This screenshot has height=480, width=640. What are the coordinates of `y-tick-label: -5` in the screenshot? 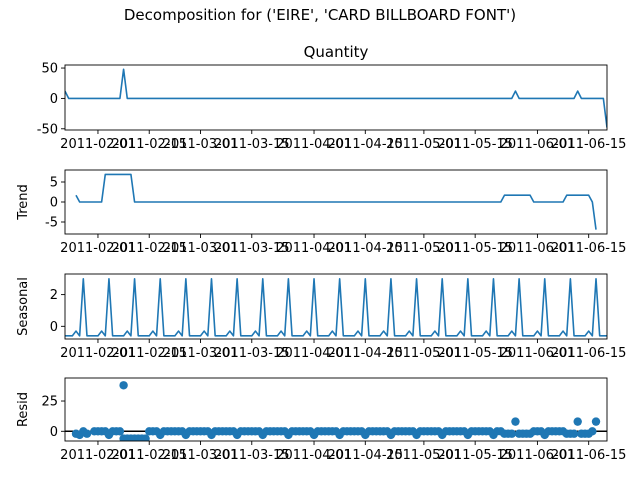 It's located at (51, 223).